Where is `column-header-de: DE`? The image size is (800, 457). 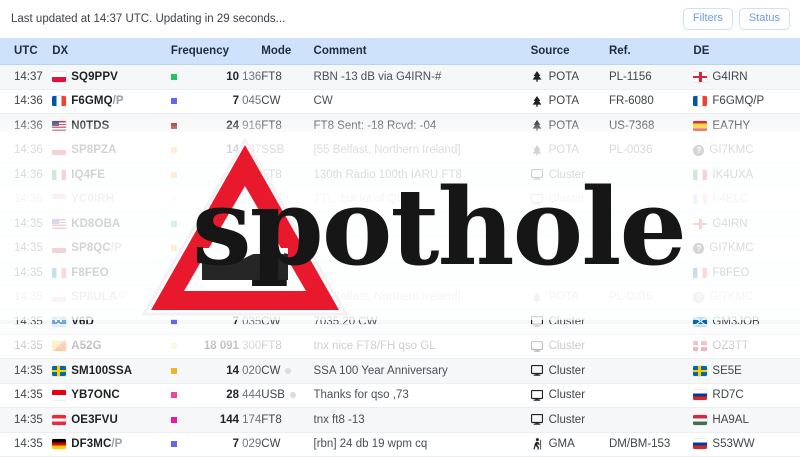
column-header-de: DE is located at coordinates (746, 51).